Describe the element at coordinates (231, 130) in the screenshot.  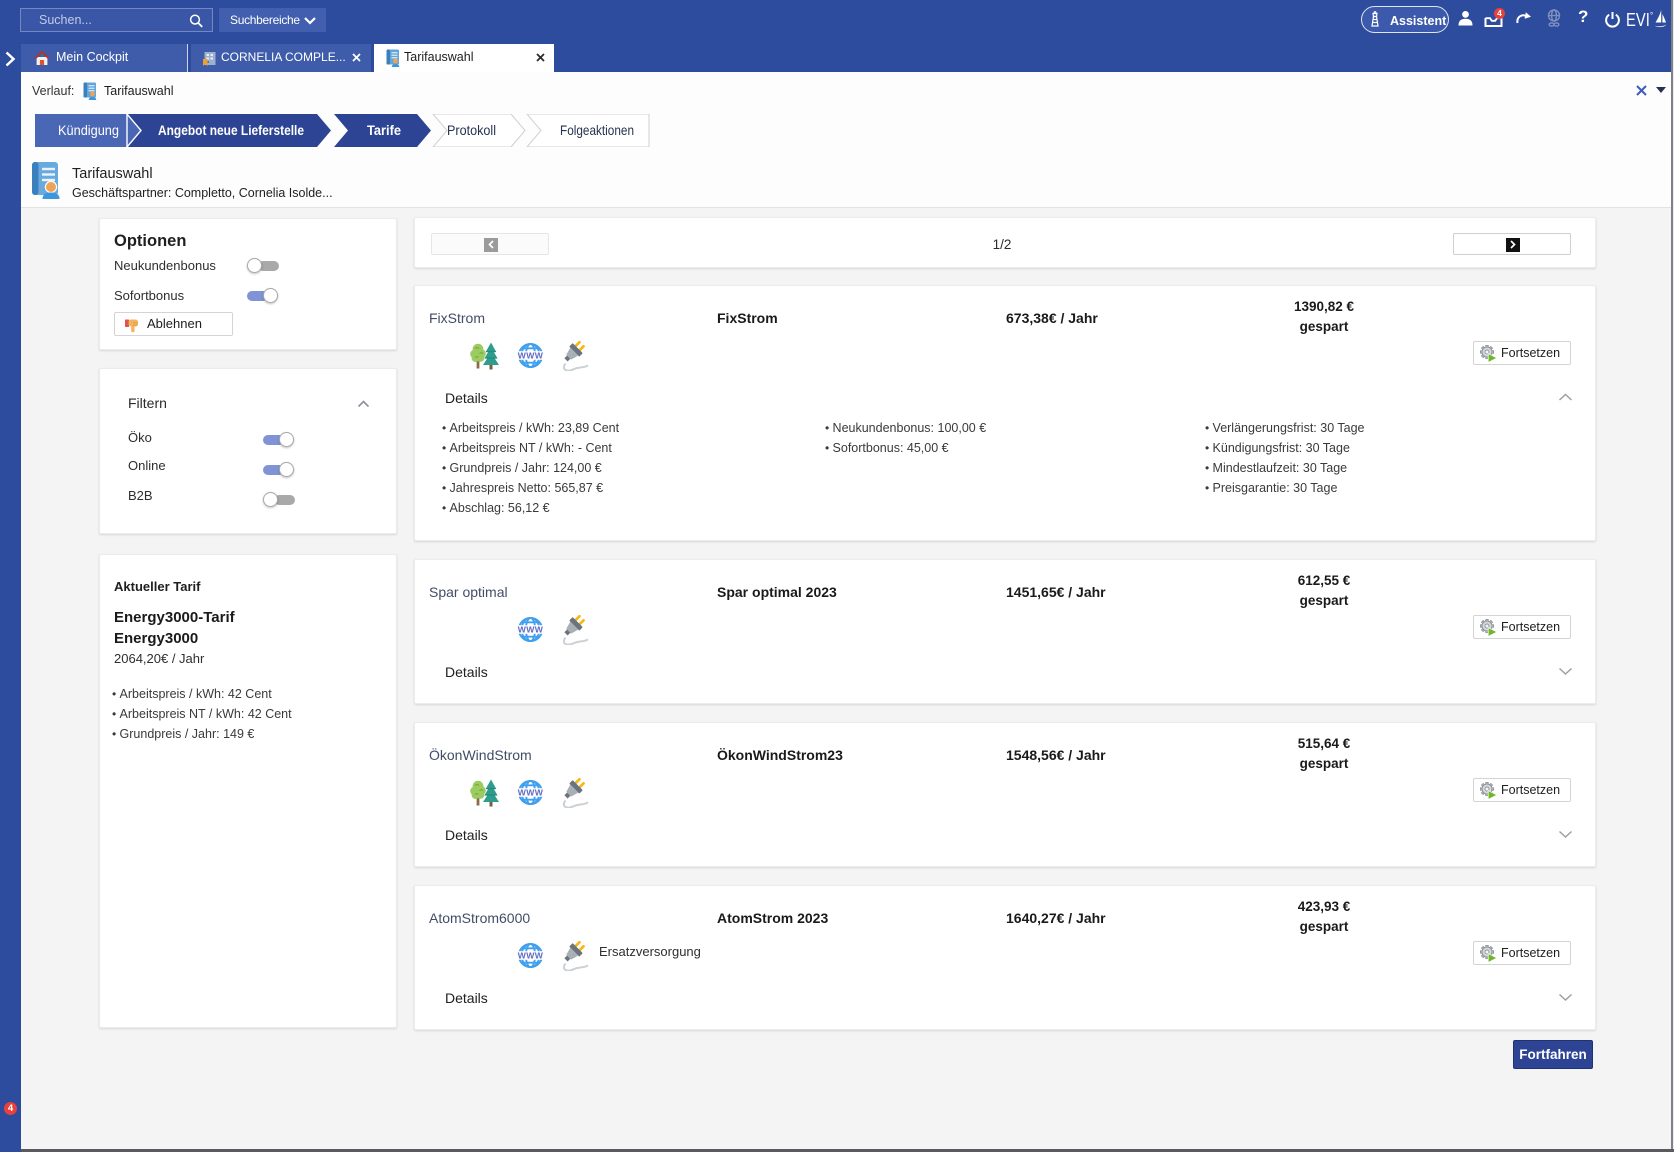
I see `svg-text: Angebot neue Lieferstelle` at that location.